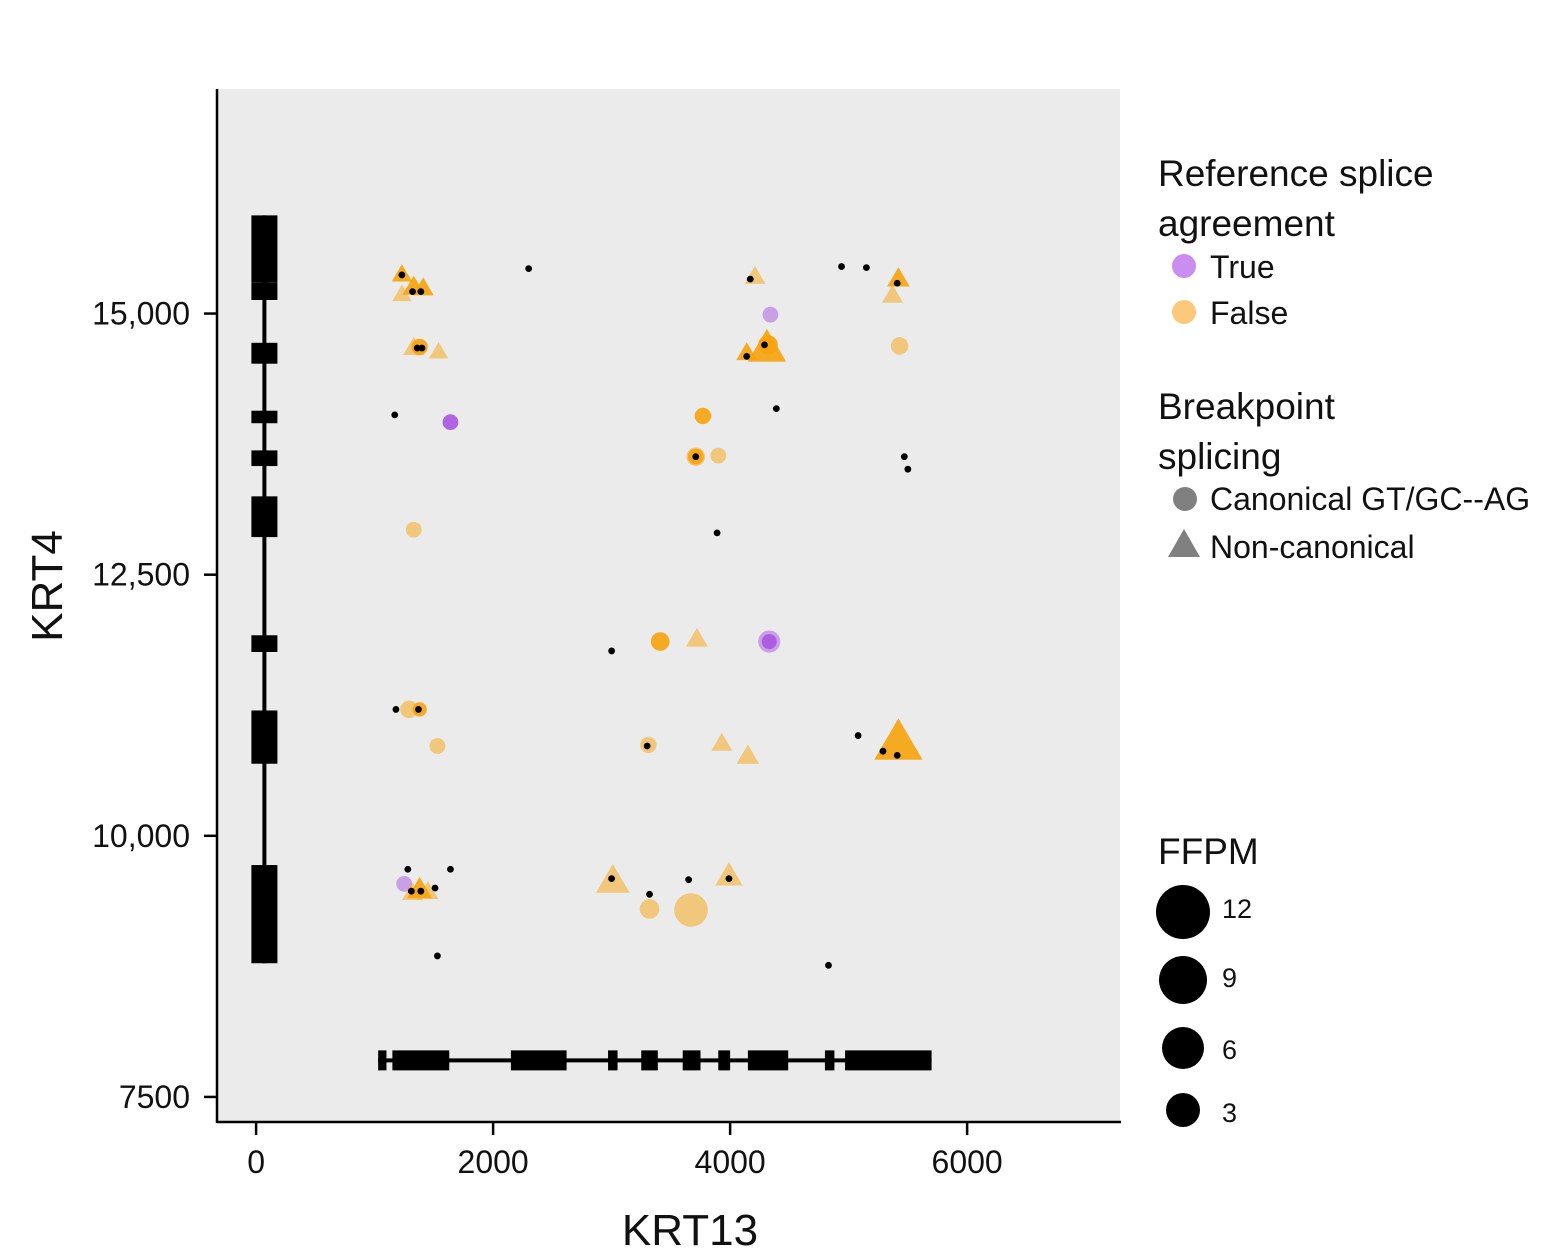  Describe the element at coordinates (1184, 543) in the screenshot. I see `legend-noncanonical-swatch` at that location.